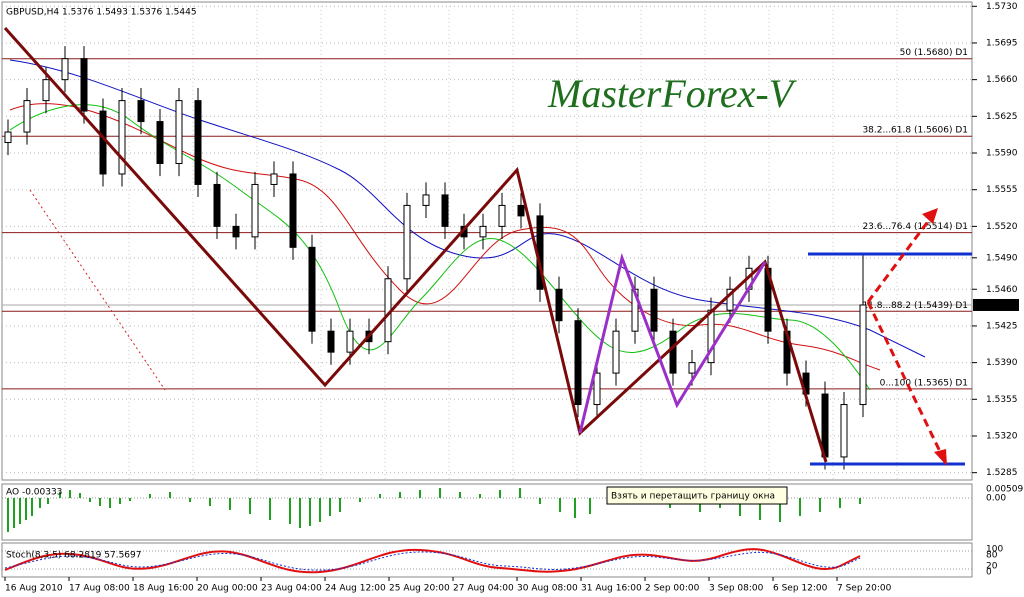 This screenshot has height=597, width=1024. I want to click on date-label: 20 Aug 00:00, so click(227, 589).